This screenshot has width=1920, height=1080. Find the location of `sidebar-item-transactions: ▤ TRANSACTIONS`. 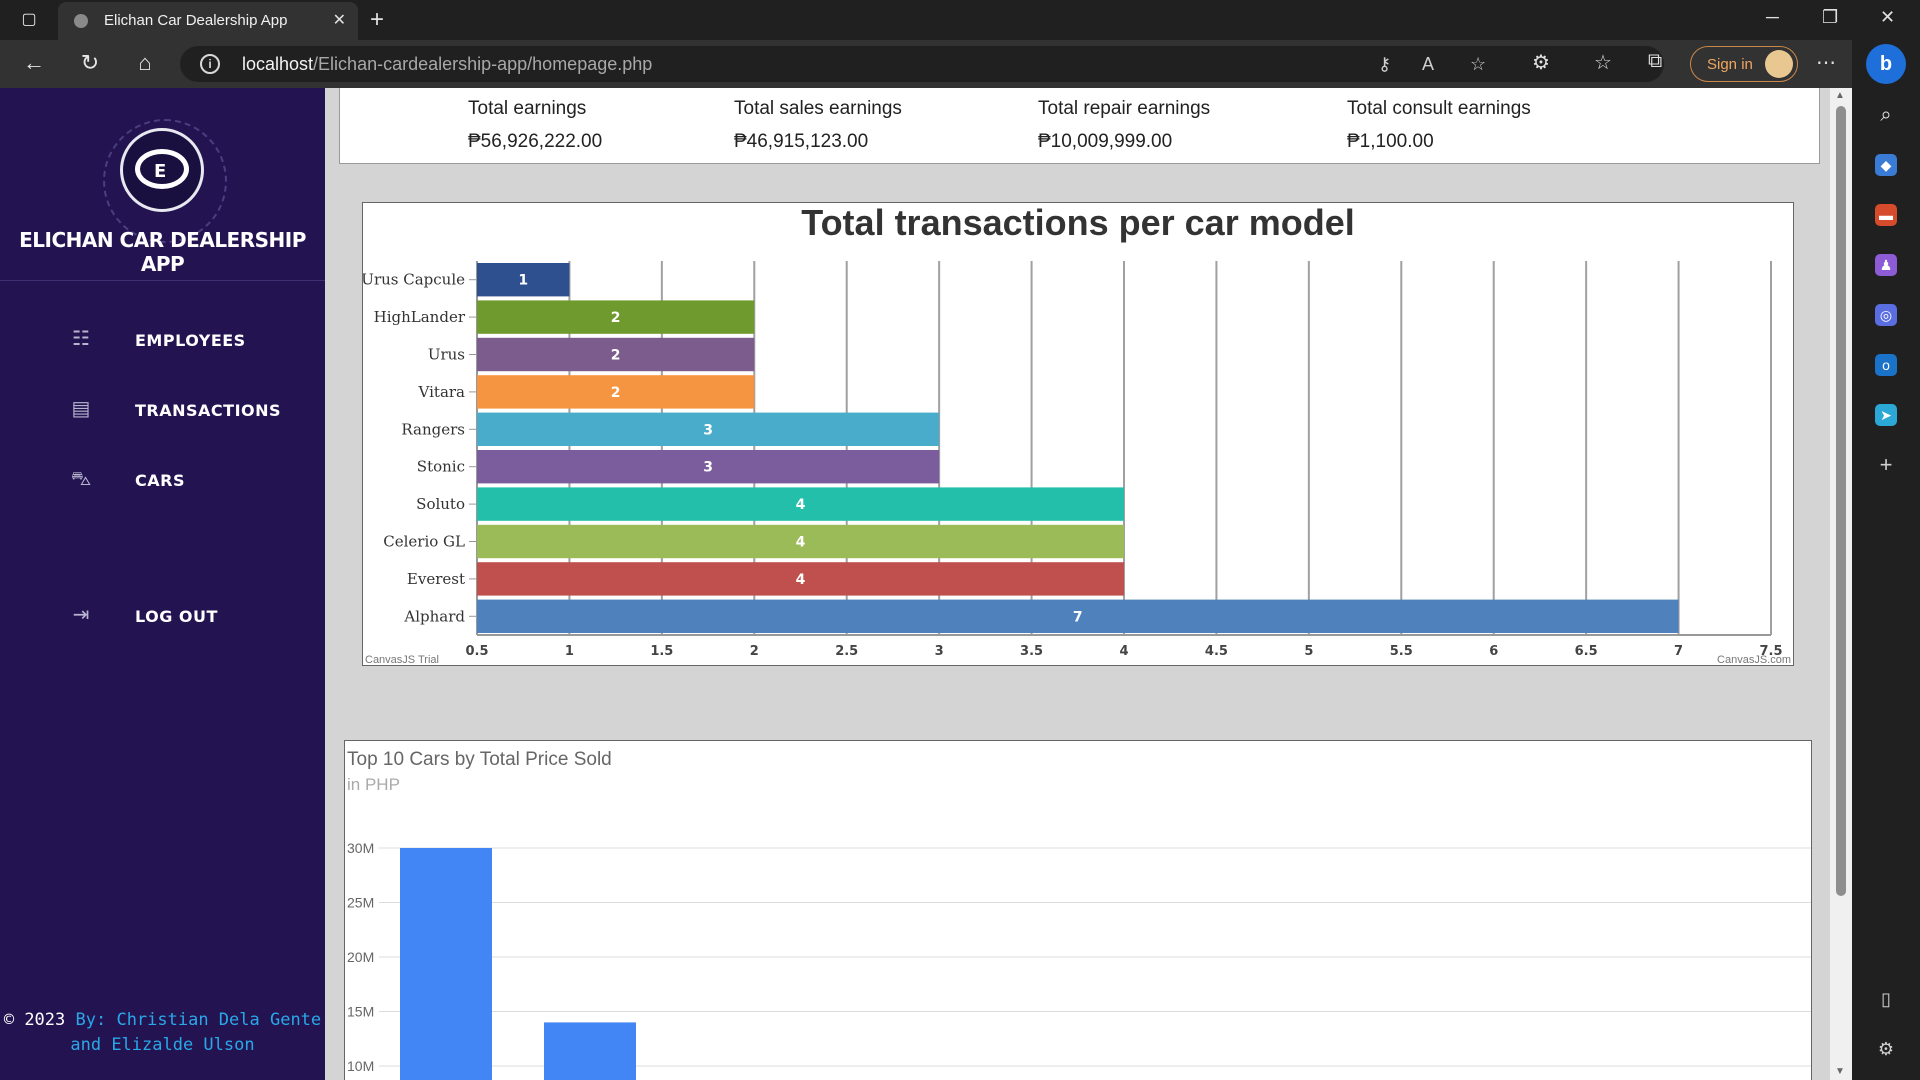

sidebar-item-transactions: ▤ TRANSACTIONS is located at coordinates (186, 410).